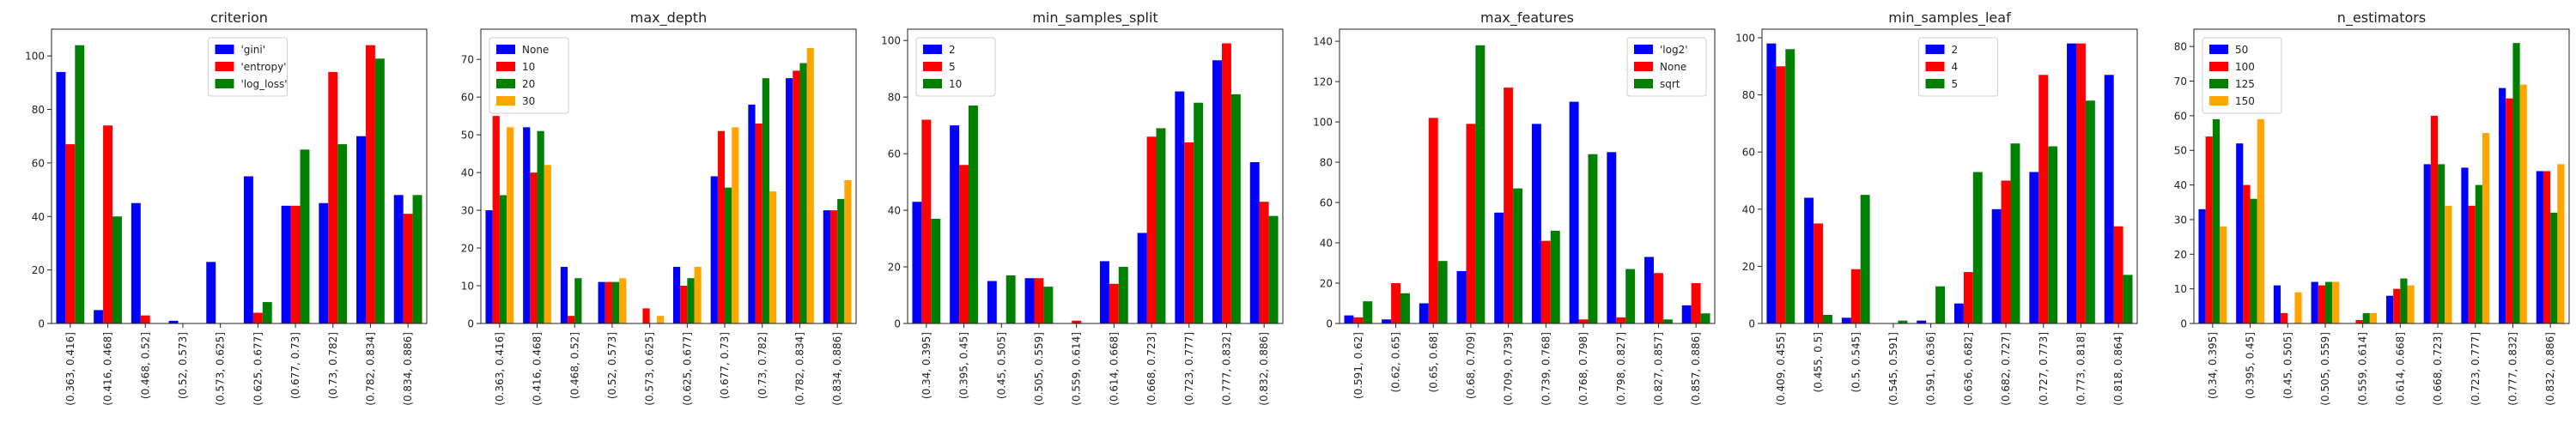  I want to click on x-tick-label: (0.409, 0.455], so click(1781, 369).